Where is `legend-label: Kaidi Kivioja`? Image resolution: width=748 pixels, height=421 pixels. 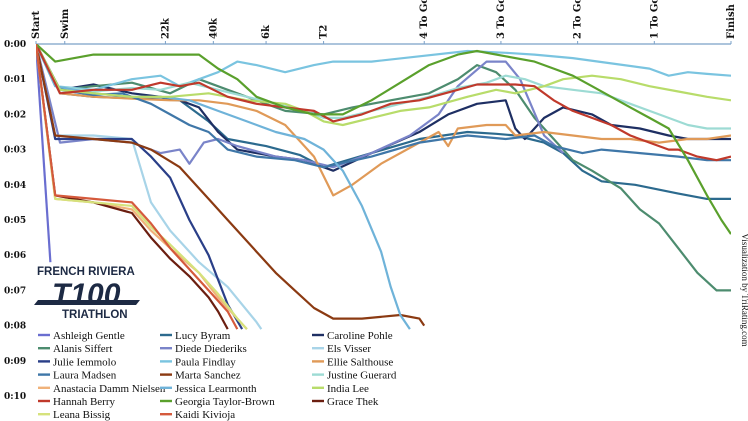 legend-label: Kaidi Kivioja is located at coordinates (205, 415).